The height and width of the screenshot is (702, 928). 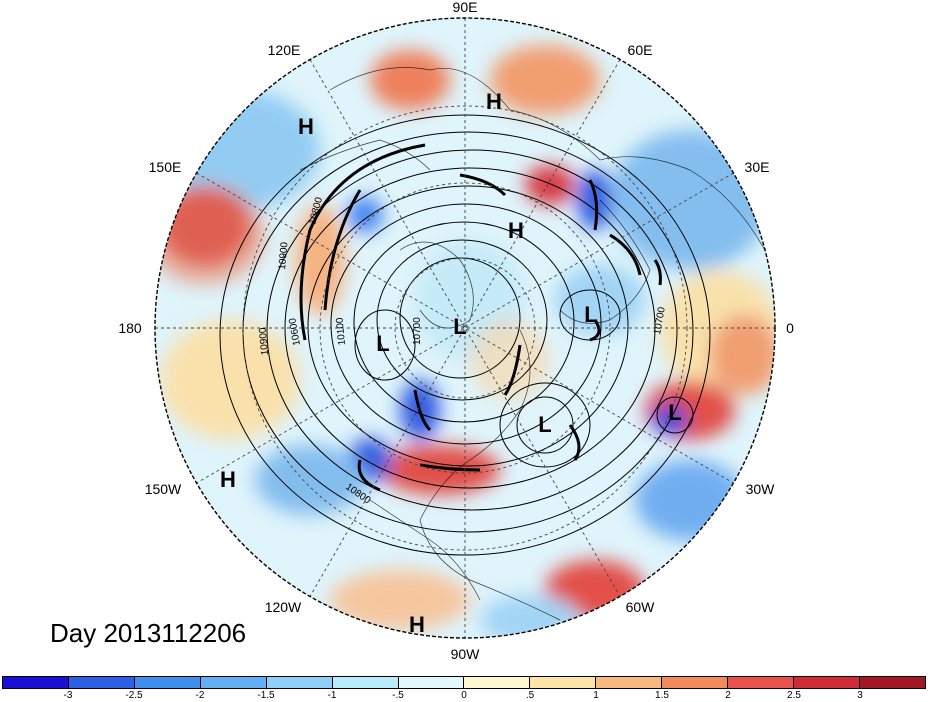 What do you see at coordinates (860, 695) in the screenshot?
I see `colorbar-tick-label: 3` at bounding box center [860, 695].